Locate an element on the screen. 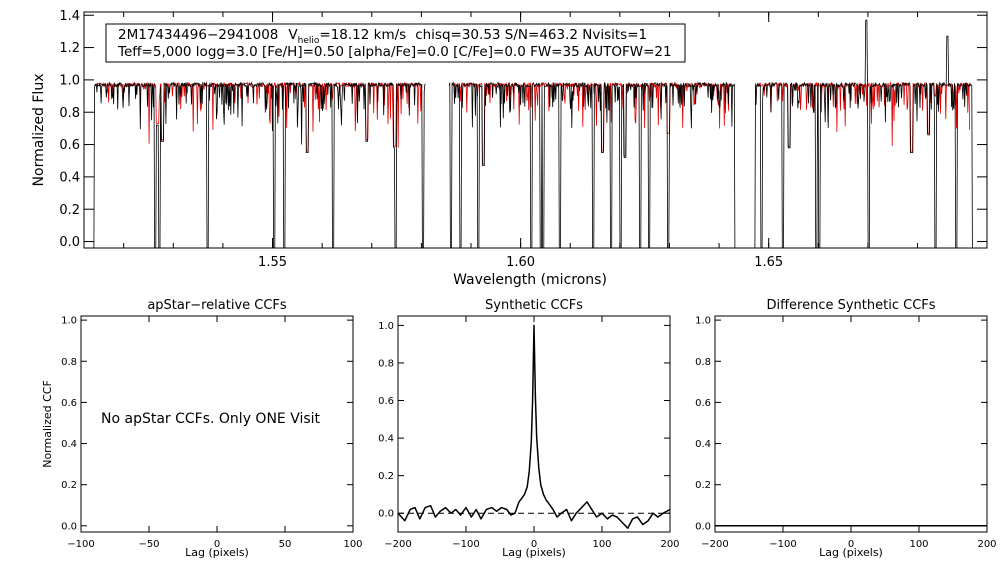 Image resolution: width=1008 pixels, height=580 pixels. synthetic-ccf-line is located at coordinates (534, 426).